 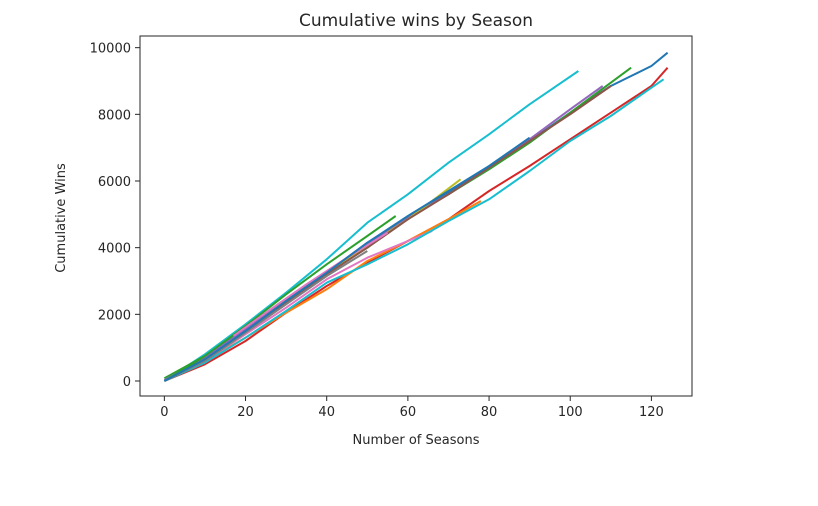 What do you see at coordinates (114, 182) in the screenshot?
I see `y-tick-label: 6000` at bounding box center [114, 182].